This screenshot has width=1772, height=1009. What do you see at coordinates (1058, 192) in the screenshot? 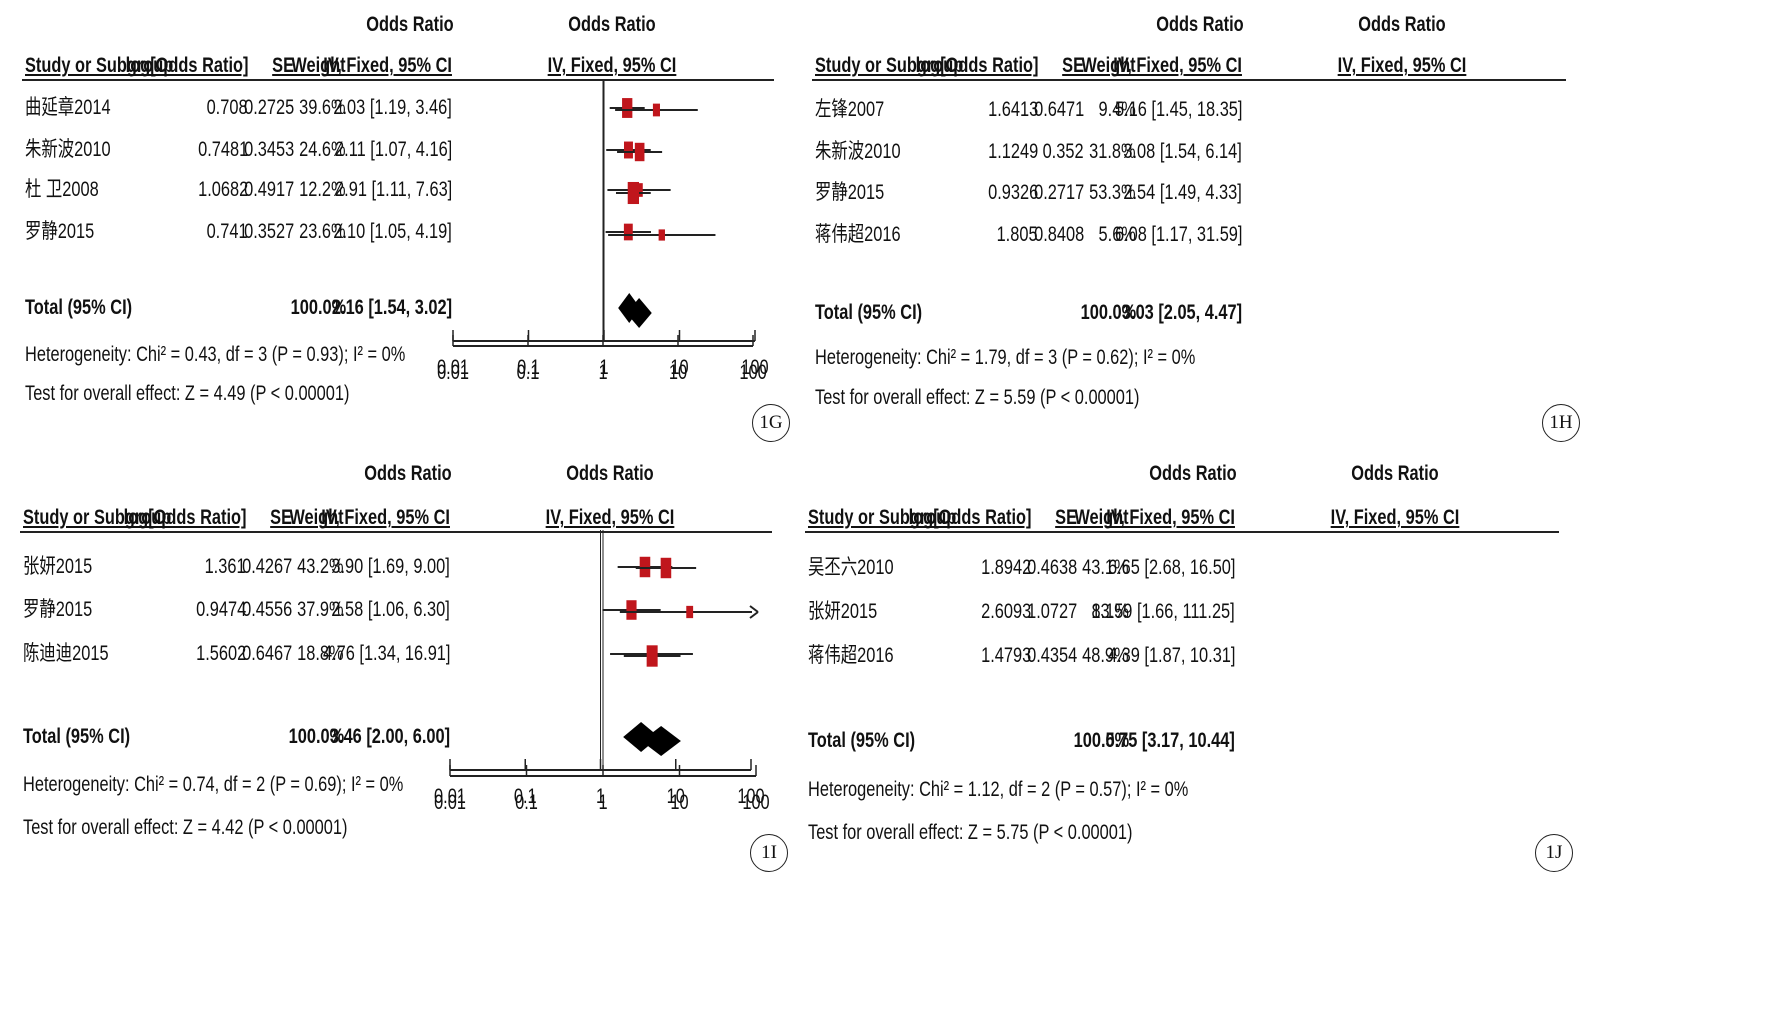
I see `se-value: 0.2717` at bounding box center [1058, 192].